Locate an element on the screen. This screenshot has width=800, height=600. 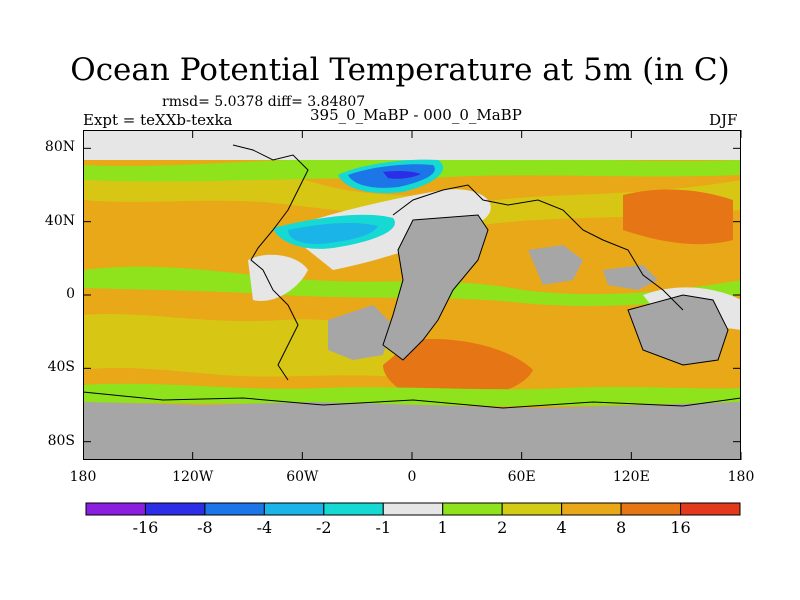
x-tick-label: 60E is located at coordinates (521, 477).